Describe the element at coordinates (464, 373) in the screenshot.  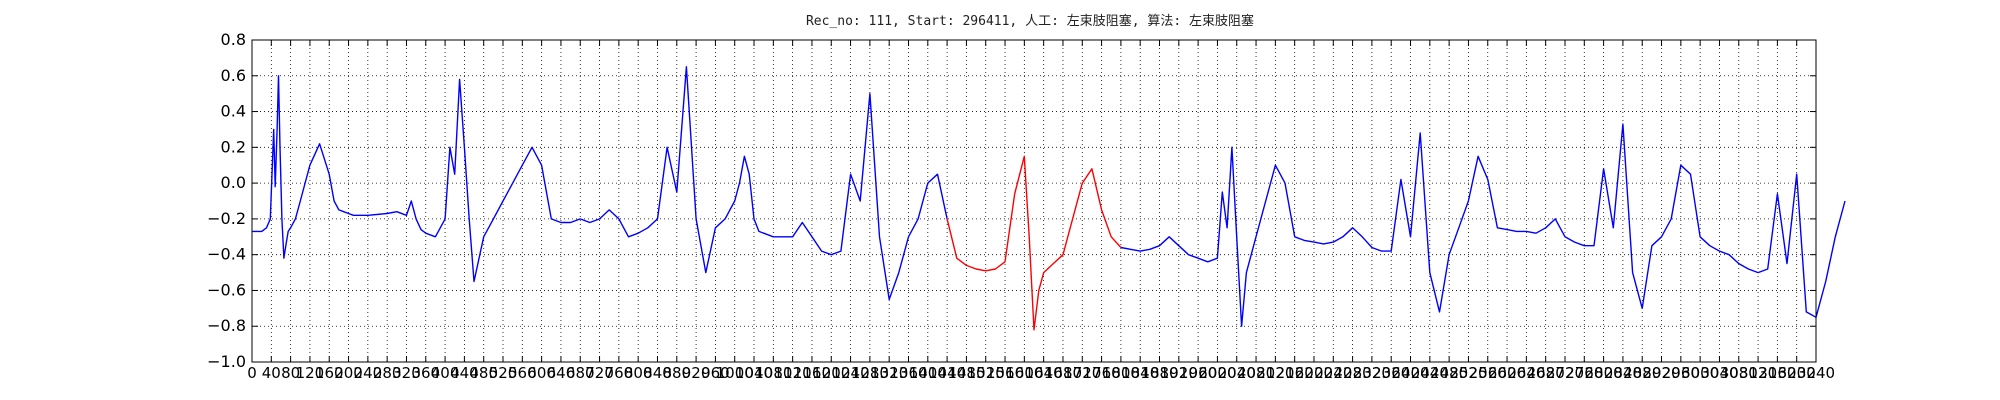
I see `x-tick-label: 440` at that location.